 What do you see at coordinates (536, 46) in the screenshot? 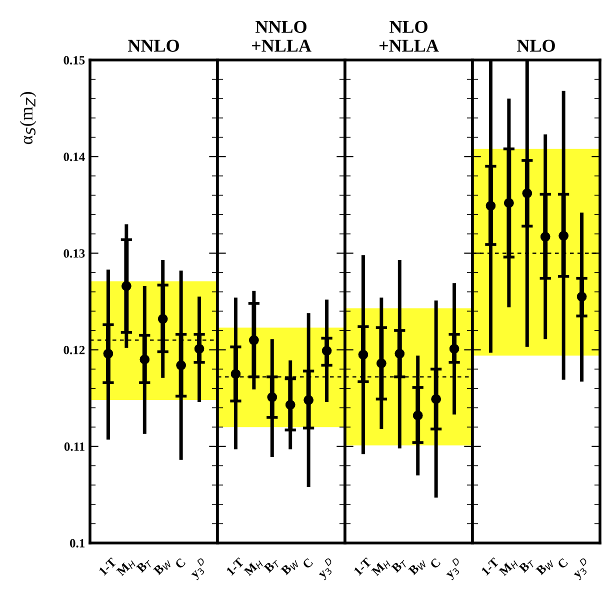
I see `chart-title: NLO` at bounding box center [536, 46].